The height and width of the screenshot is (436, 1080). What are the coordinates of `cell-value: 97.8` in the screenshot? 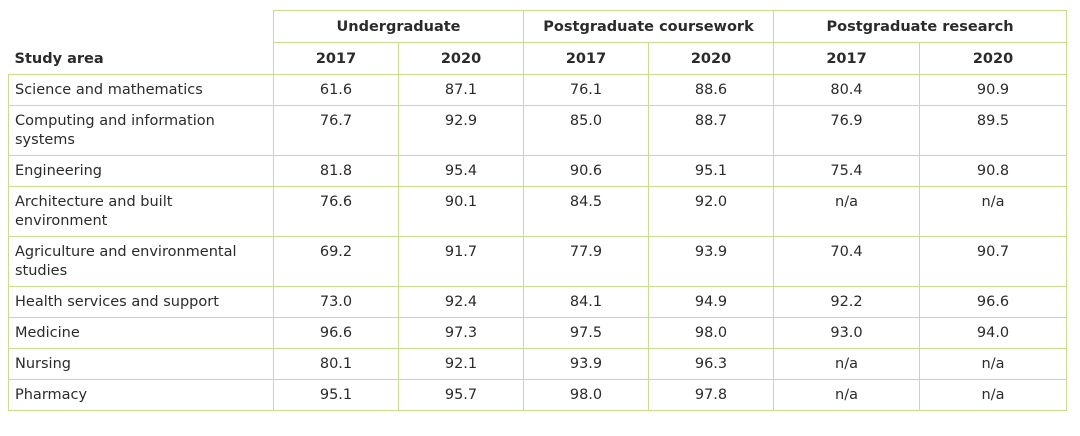 It's located at (711, 395).